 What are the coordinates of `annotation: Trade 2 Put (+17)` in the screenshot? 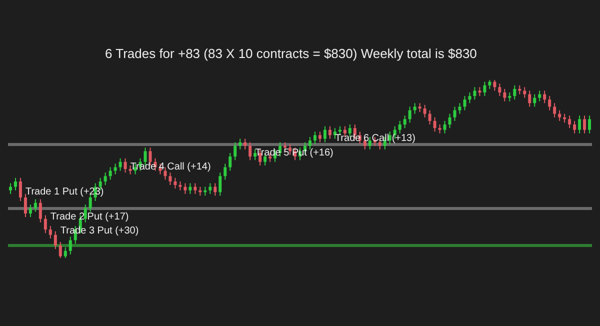 It's located at (89, 216).